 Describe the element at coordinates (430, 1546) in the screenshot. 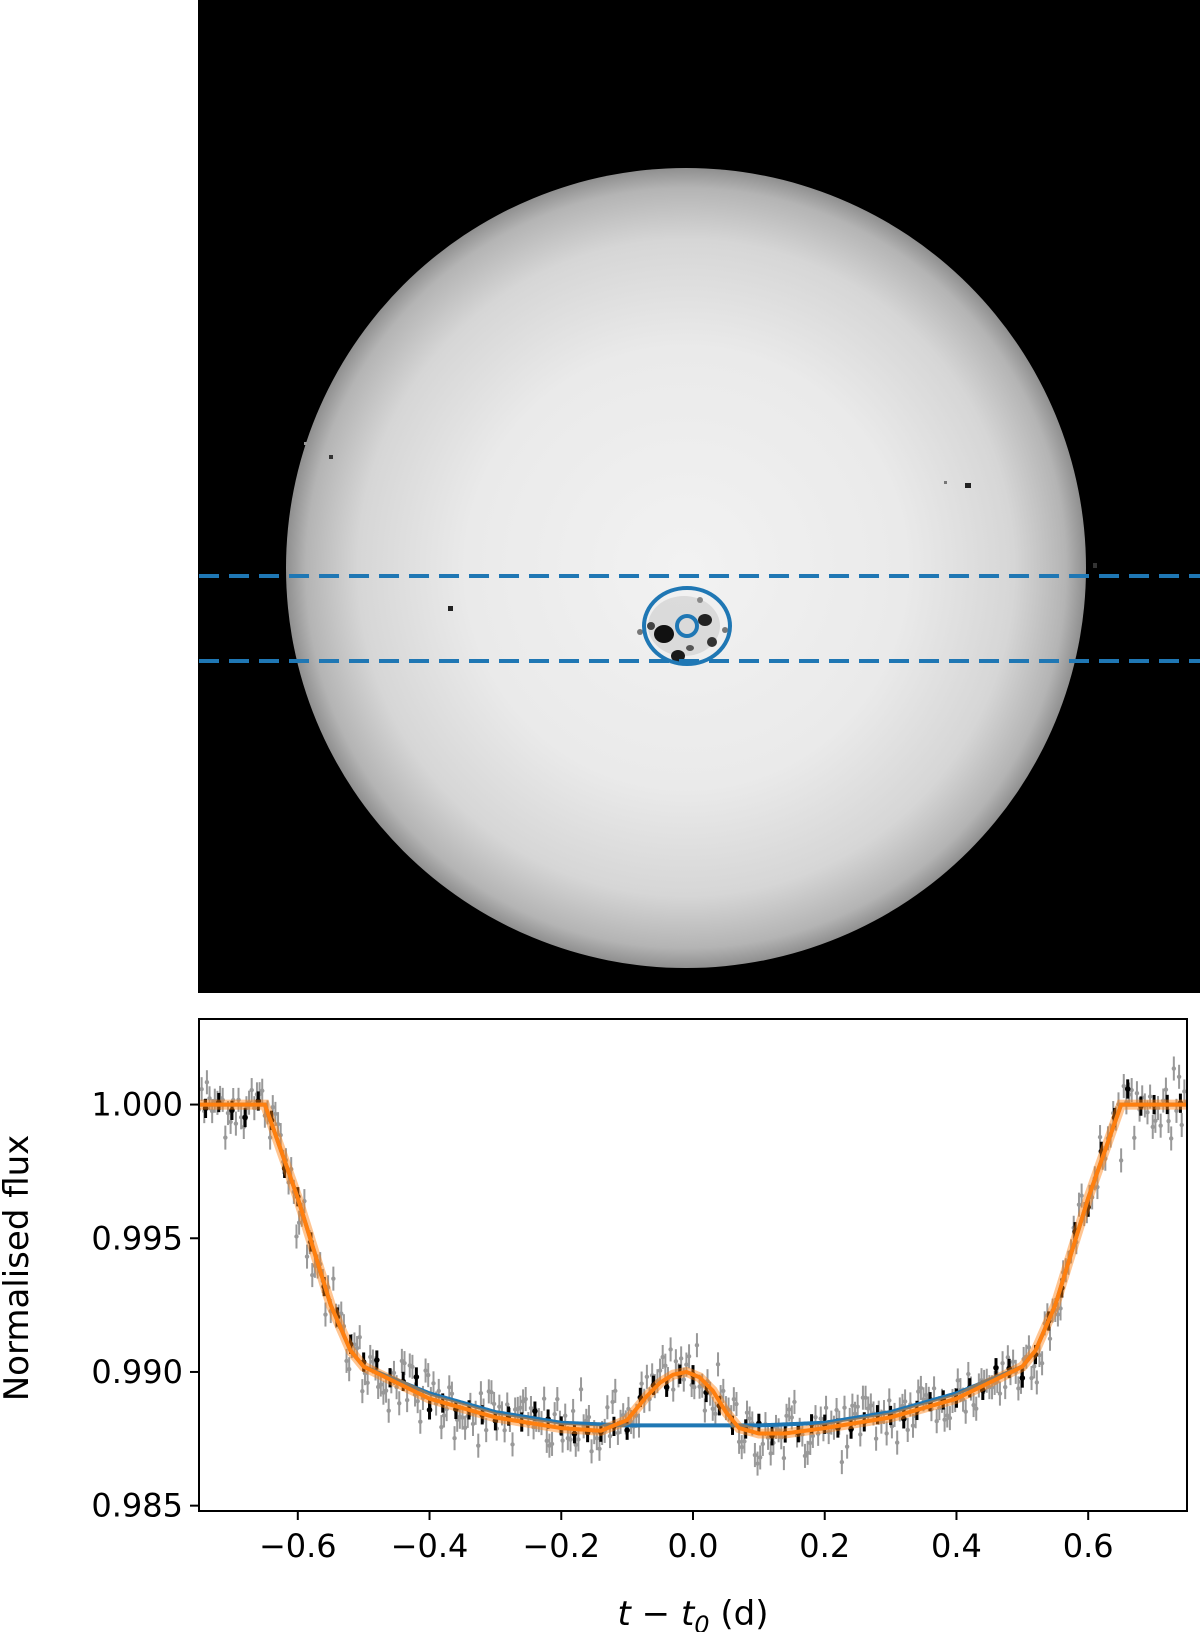

I see `x-tick-label: −0.4` at that location.